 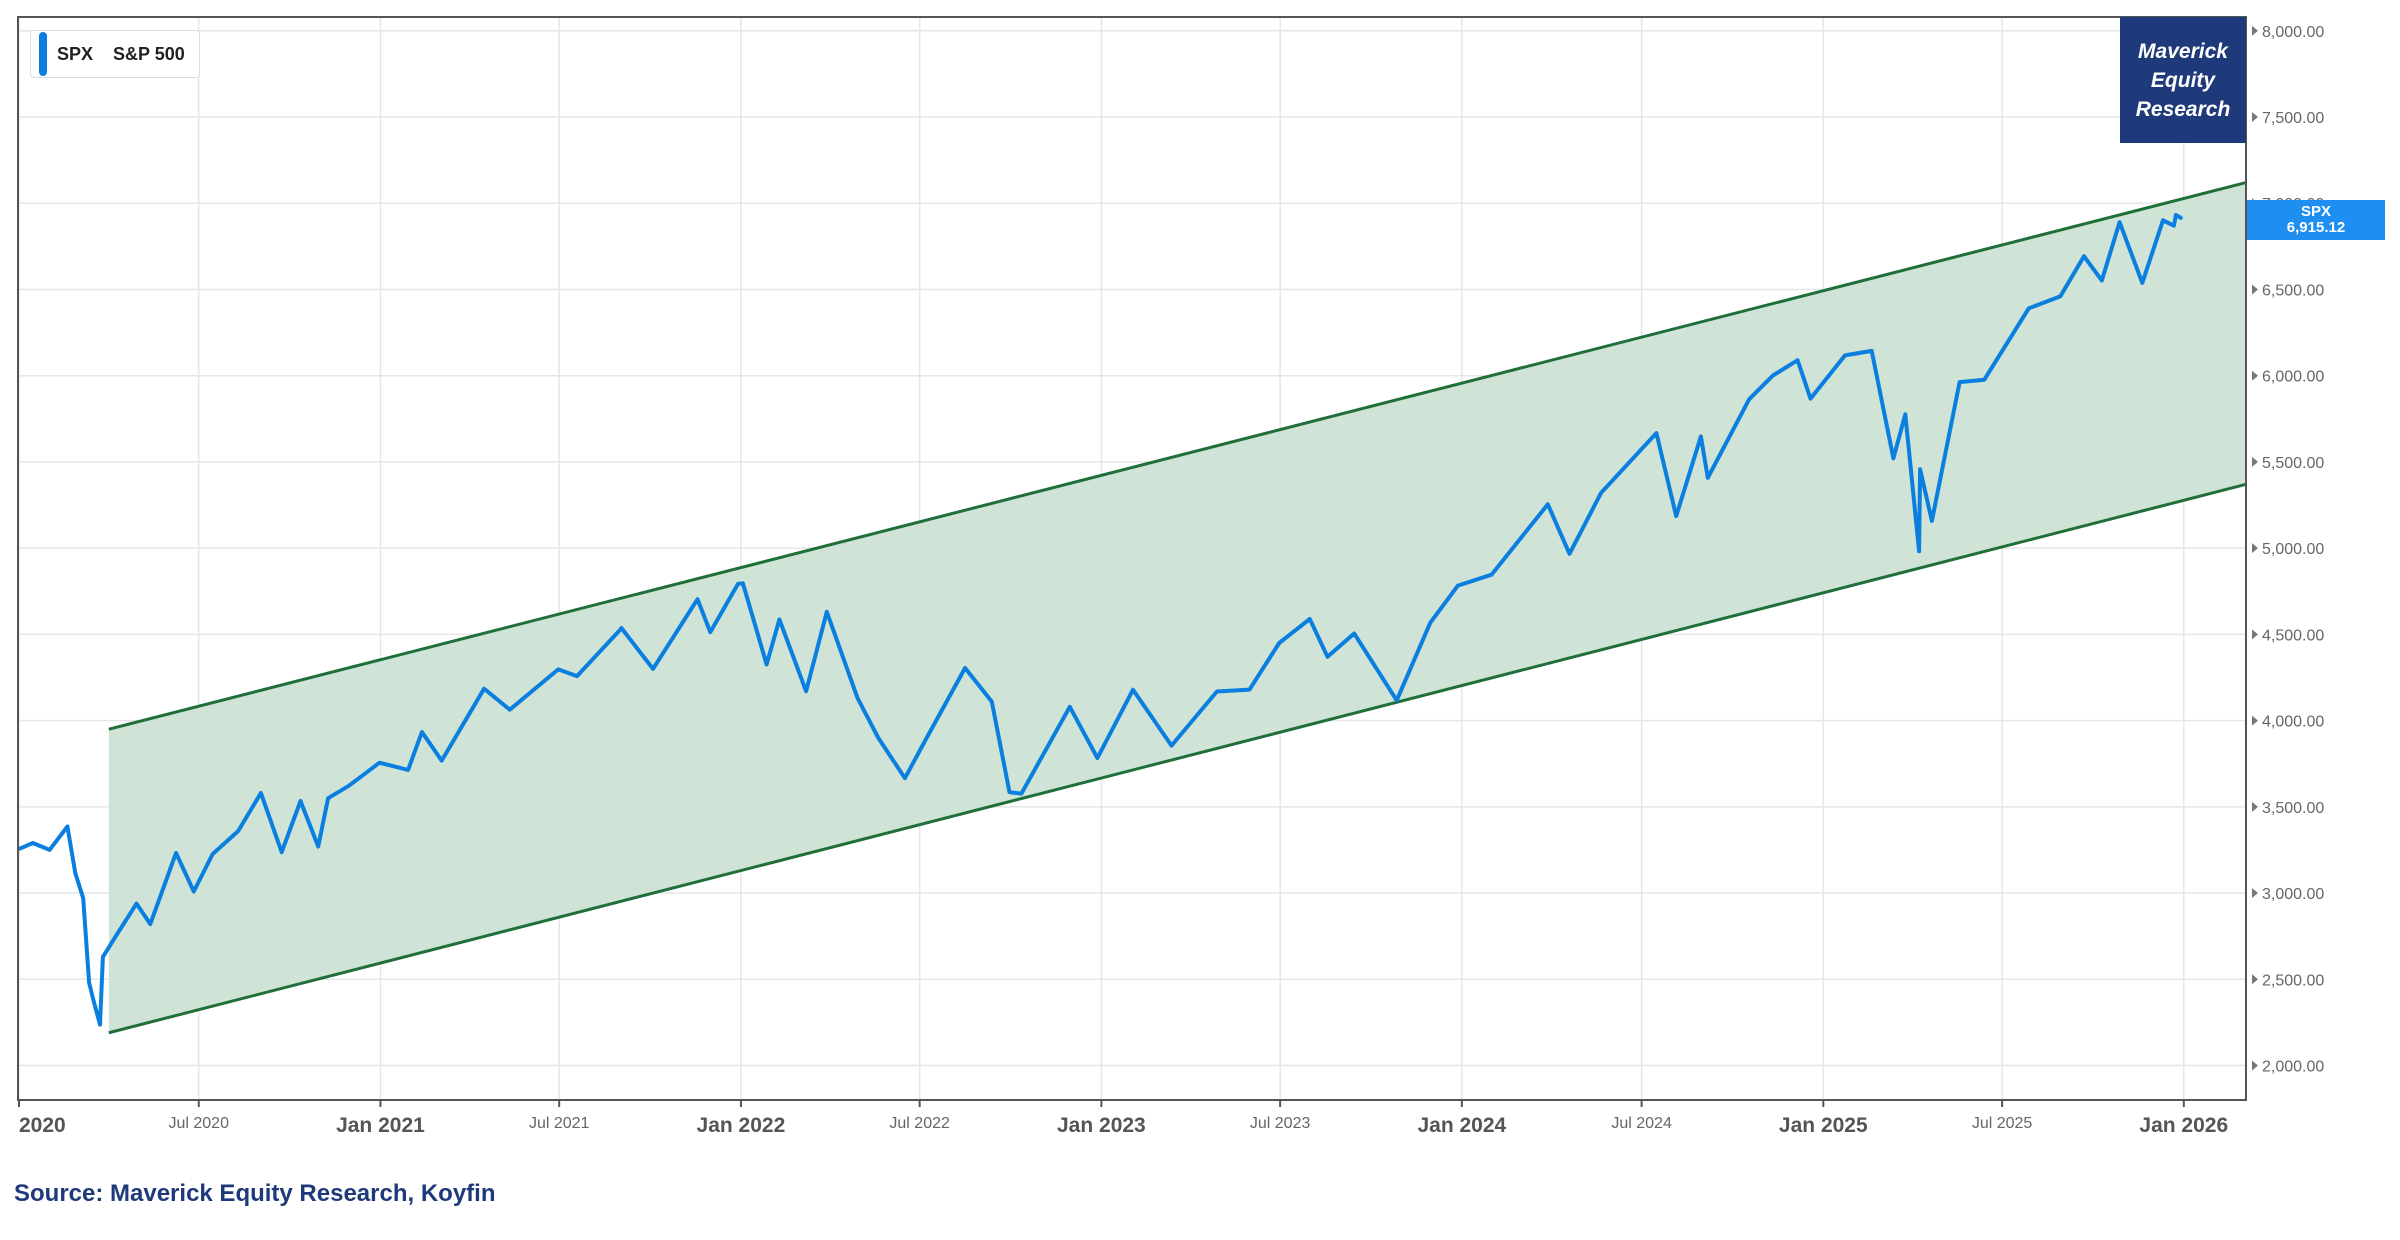 What do you see at coordinates (1641, 1123) in the screenshot?
I see `x-tick-label: Jul 2024` at bounding box center [1641, 1123].